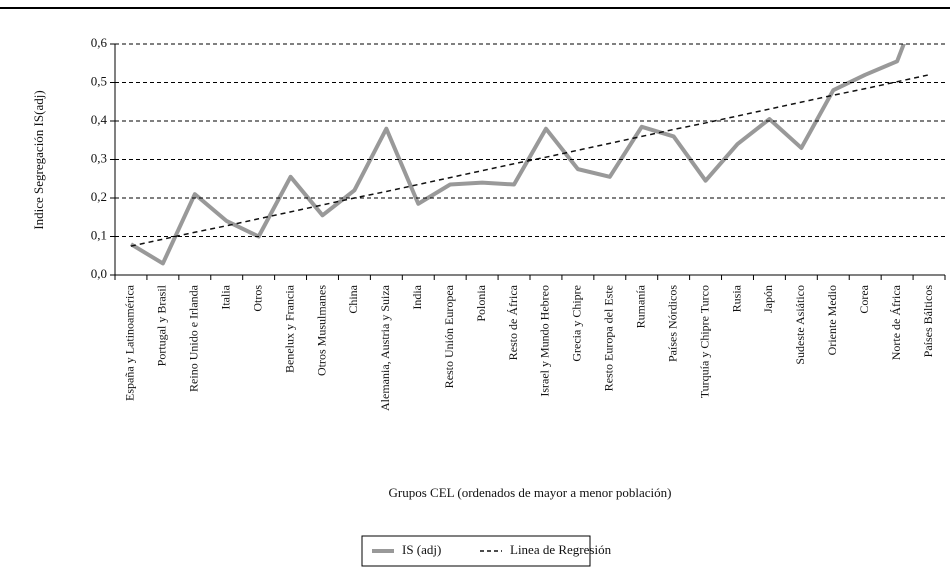 This screenshot has height=585, width=950. I want to click on y-tick-label: 0,5, so click(99, 80).